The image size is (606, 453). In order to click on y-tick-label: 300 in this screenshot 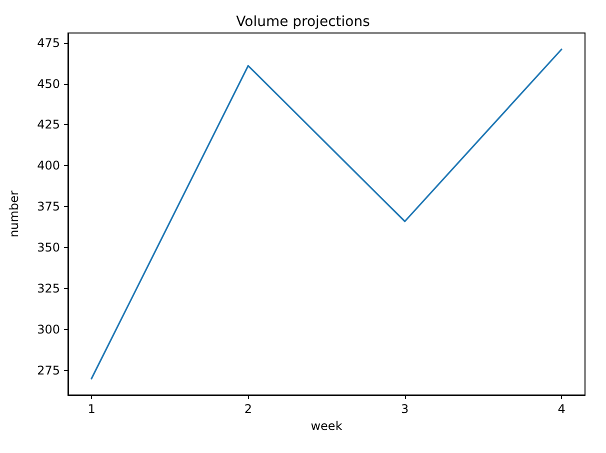, I will do `click(48, 329)`.